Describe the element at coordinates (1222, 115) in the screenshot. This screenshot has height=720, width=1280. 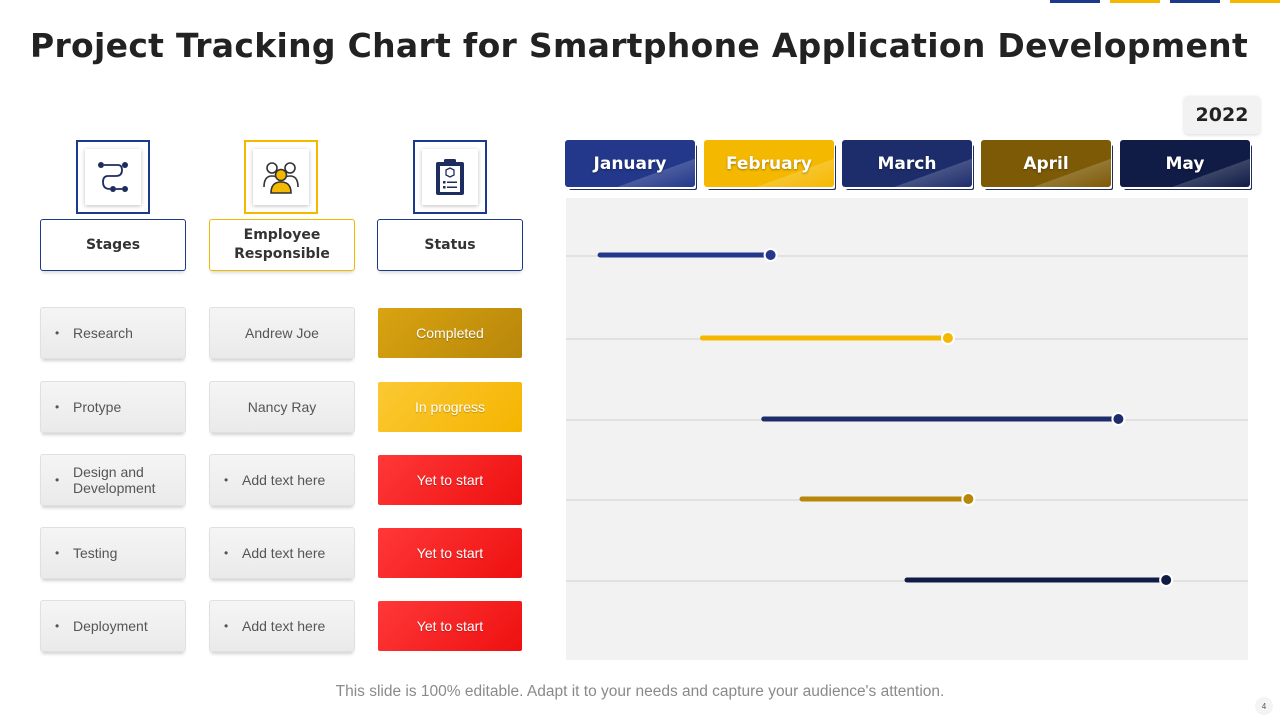
I see `year-badge: 2022` at that location.